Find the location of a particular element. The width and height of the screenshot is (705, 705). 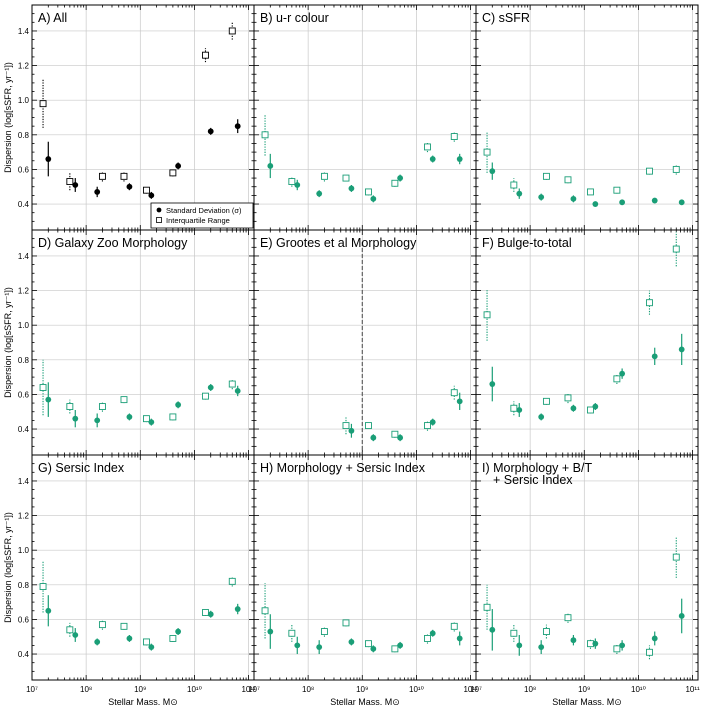

panel-title: H) Morphology + Sersic Index is located at coordinates (343, 468).